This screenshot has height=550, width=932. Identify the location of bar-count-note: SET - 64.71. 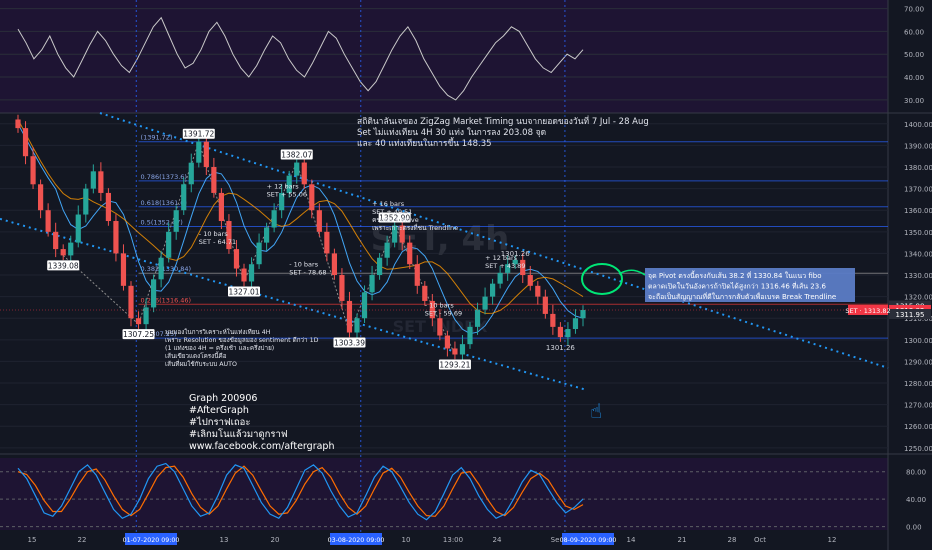
(217, 242).